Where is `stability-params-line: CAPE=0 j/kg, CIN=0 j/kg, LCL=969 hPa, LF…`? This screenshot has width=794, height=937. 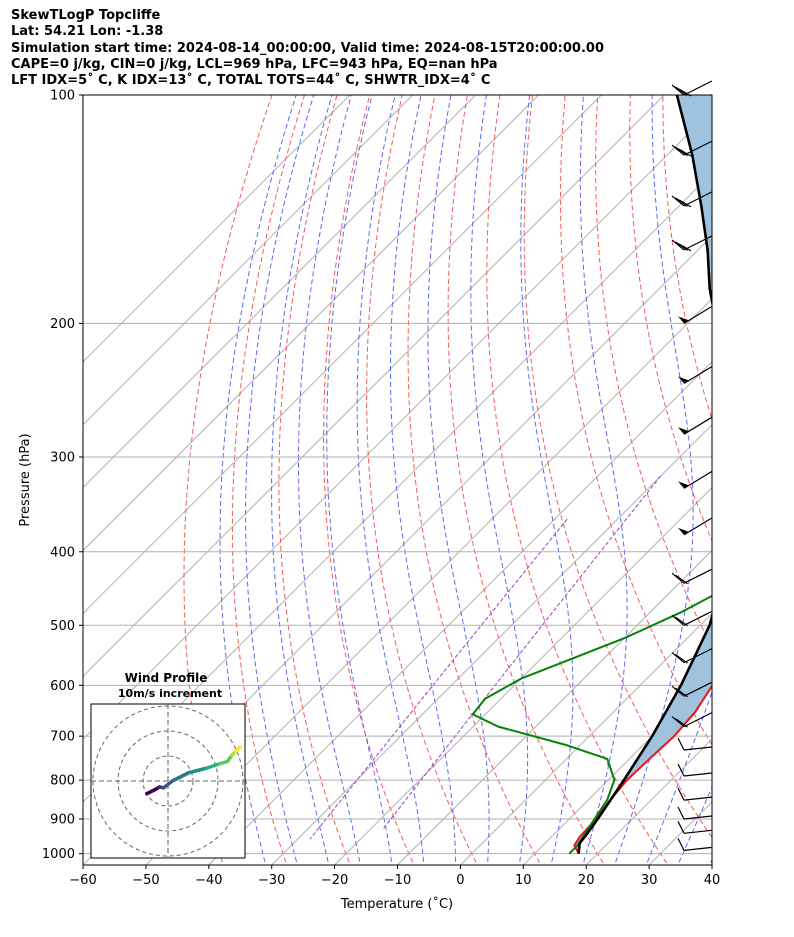 stability-params-line: CAPE=0 j/kg, CIN=0 j/kg, LCL=969 hPa, LF… is located at coordinates (254, 64).